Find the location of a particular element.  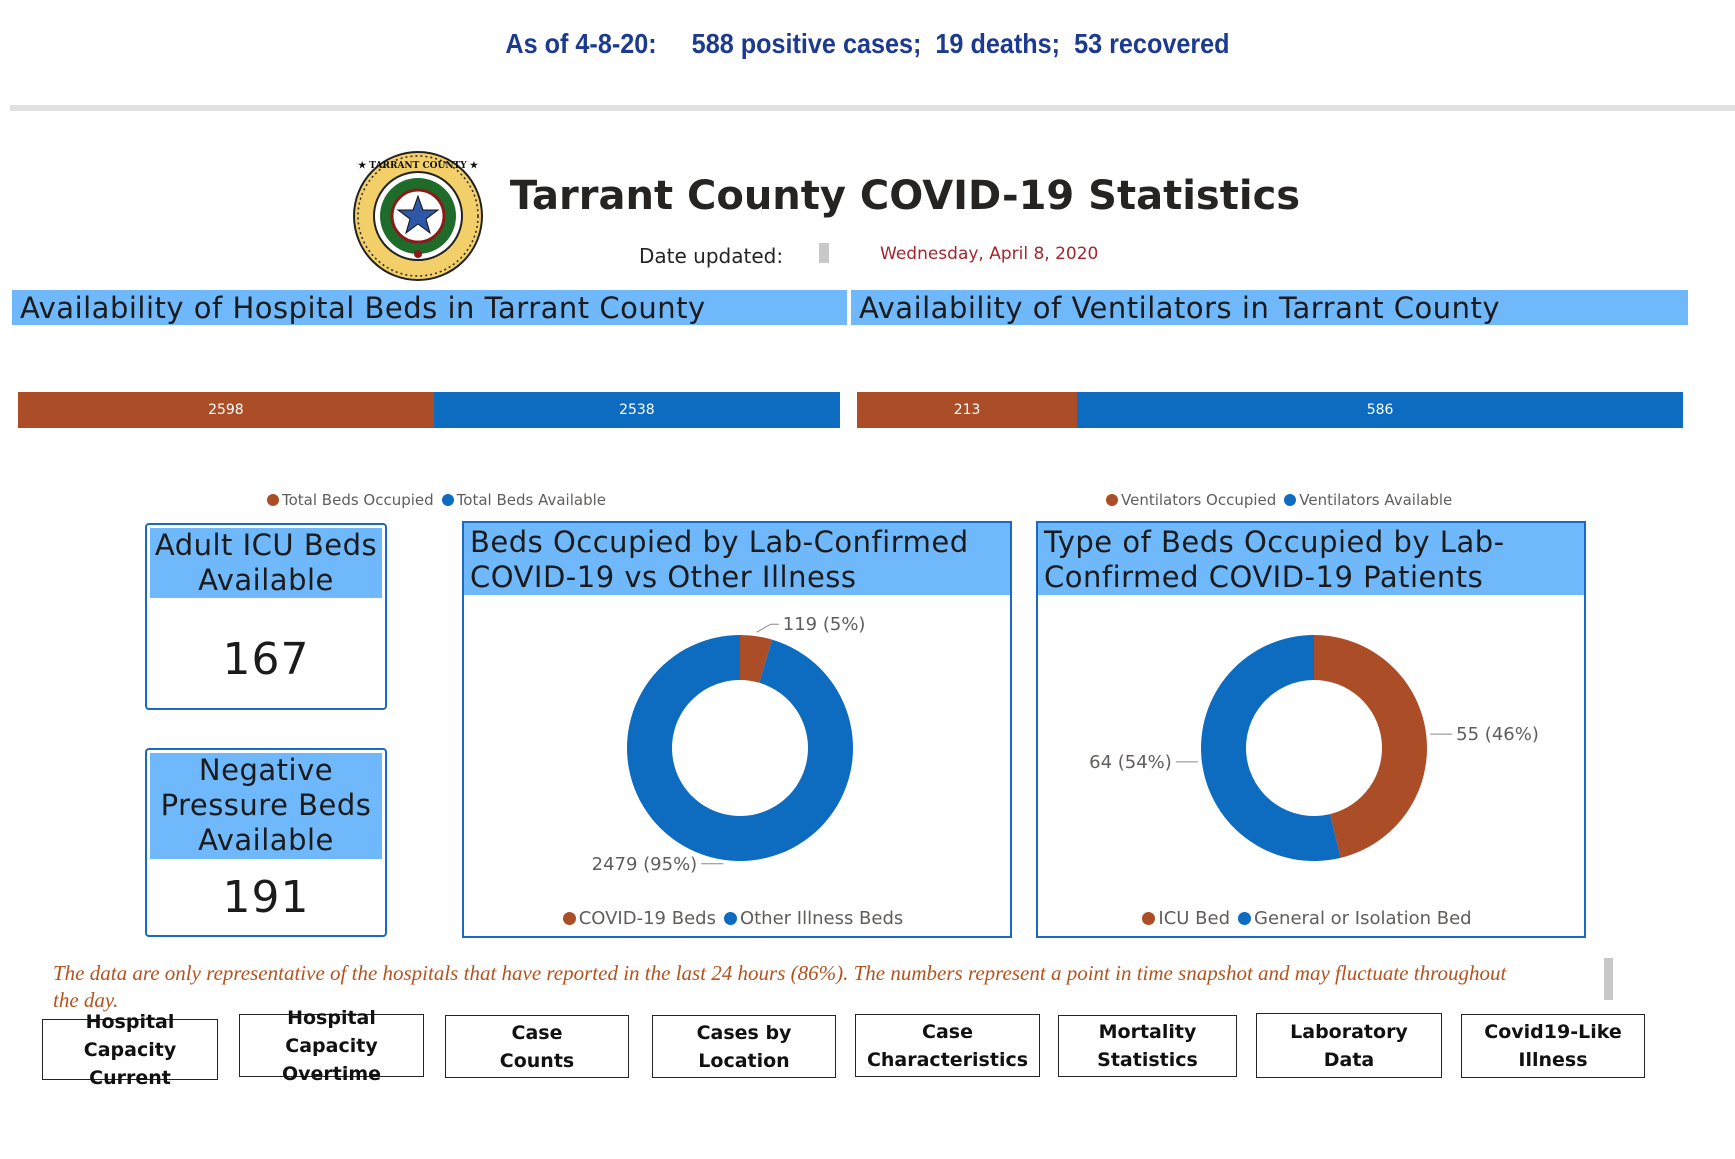

bed-type-donut-chart: 55 (46%) 64 (54%) is located at coordinates (1313, 731).